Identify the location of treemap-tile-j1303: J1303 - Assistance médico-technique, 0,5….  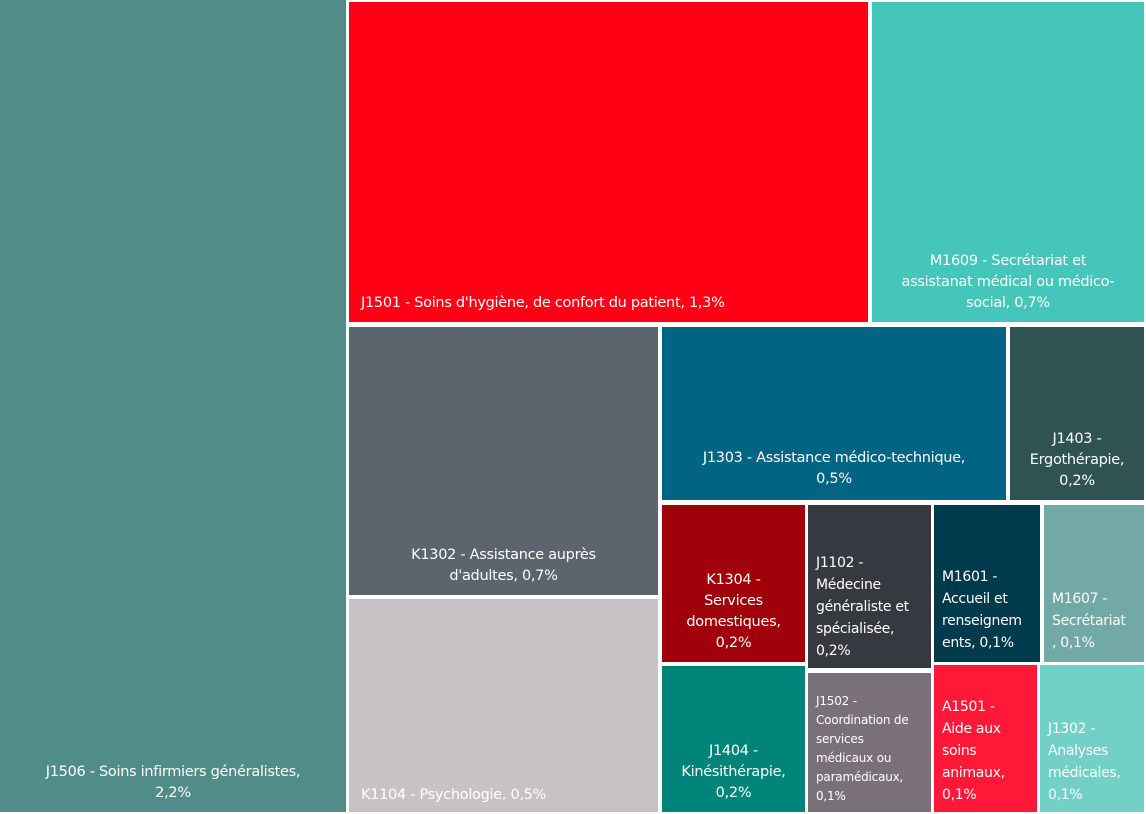
(834, 413).